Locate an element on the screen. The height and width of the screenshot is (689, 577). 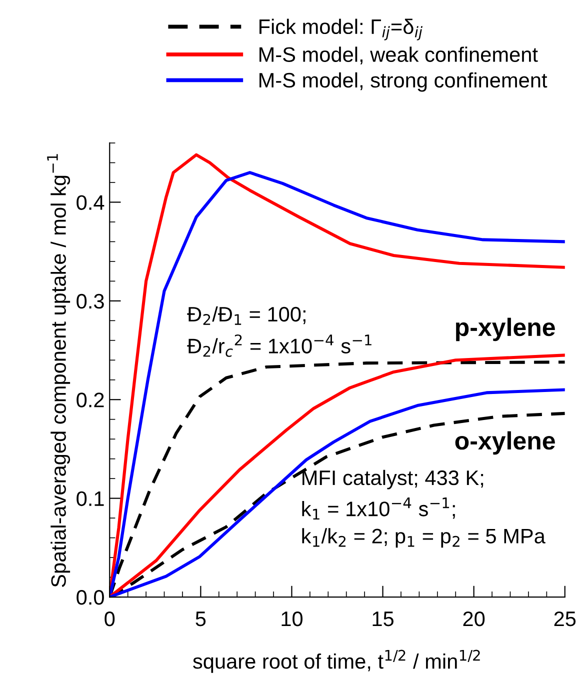
x-tick-label: 5 is located at coordinates (201, 619).